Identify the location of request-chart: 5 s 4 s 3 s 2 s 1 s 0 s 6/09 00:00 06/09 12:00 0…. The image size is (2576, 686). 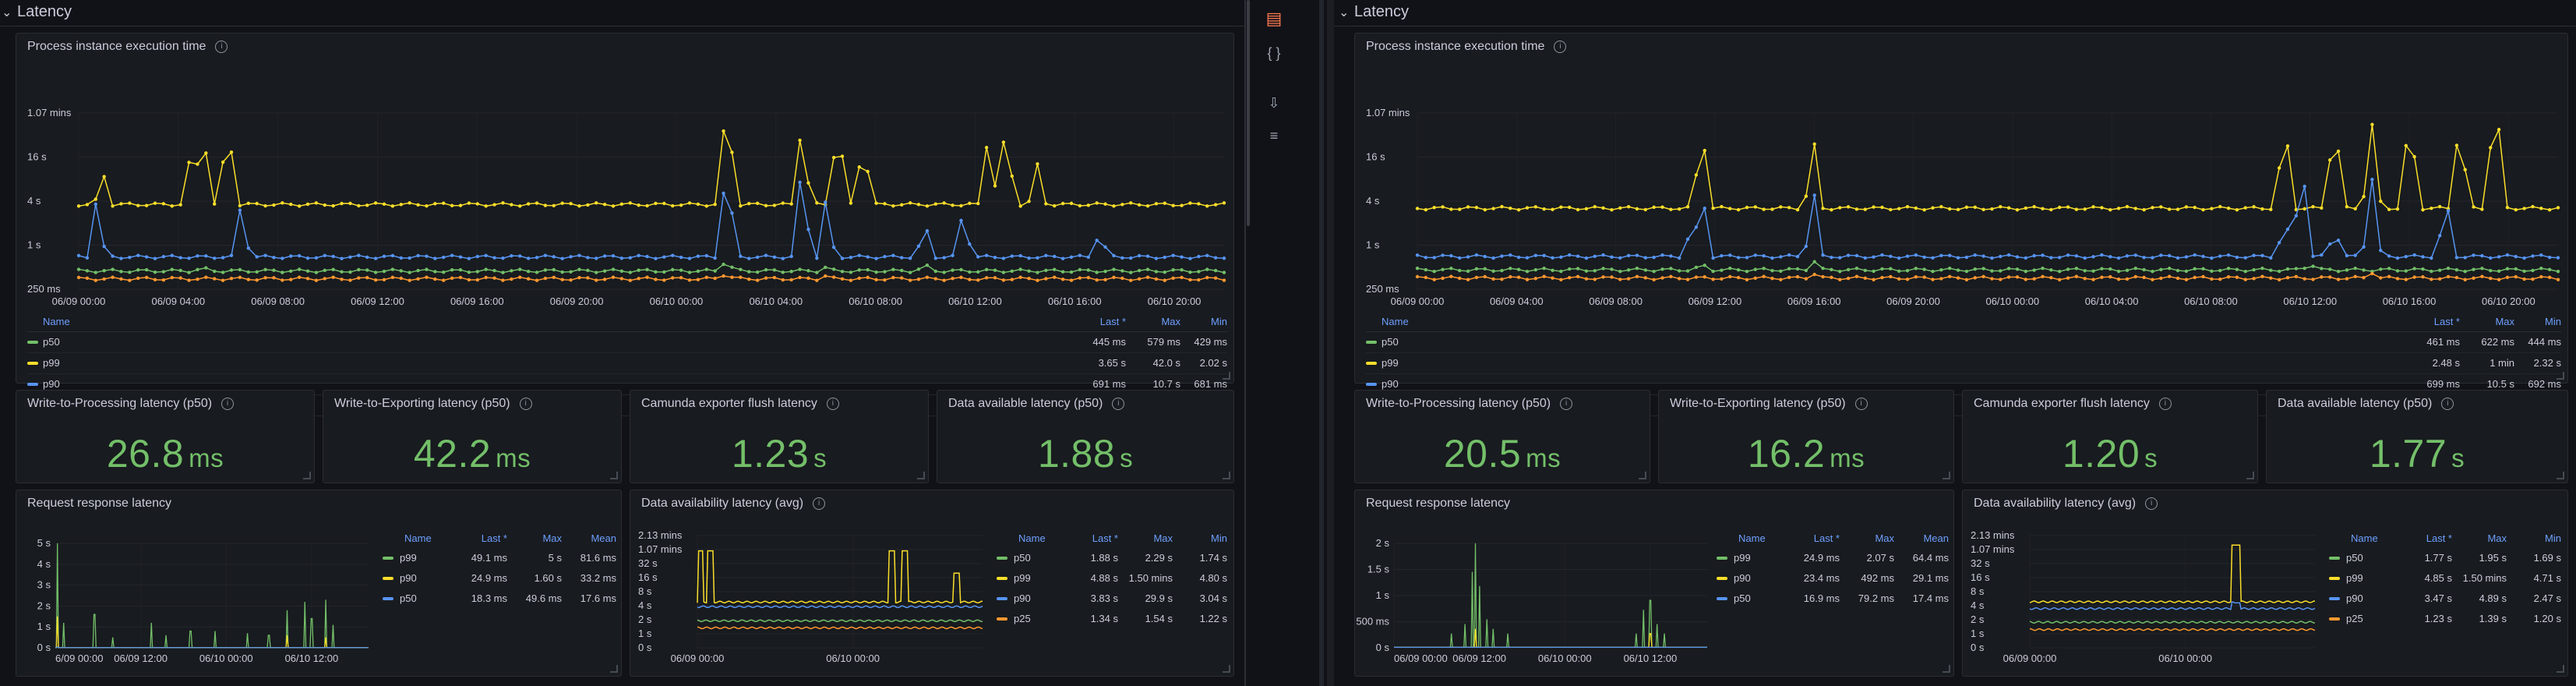
(195, 596).